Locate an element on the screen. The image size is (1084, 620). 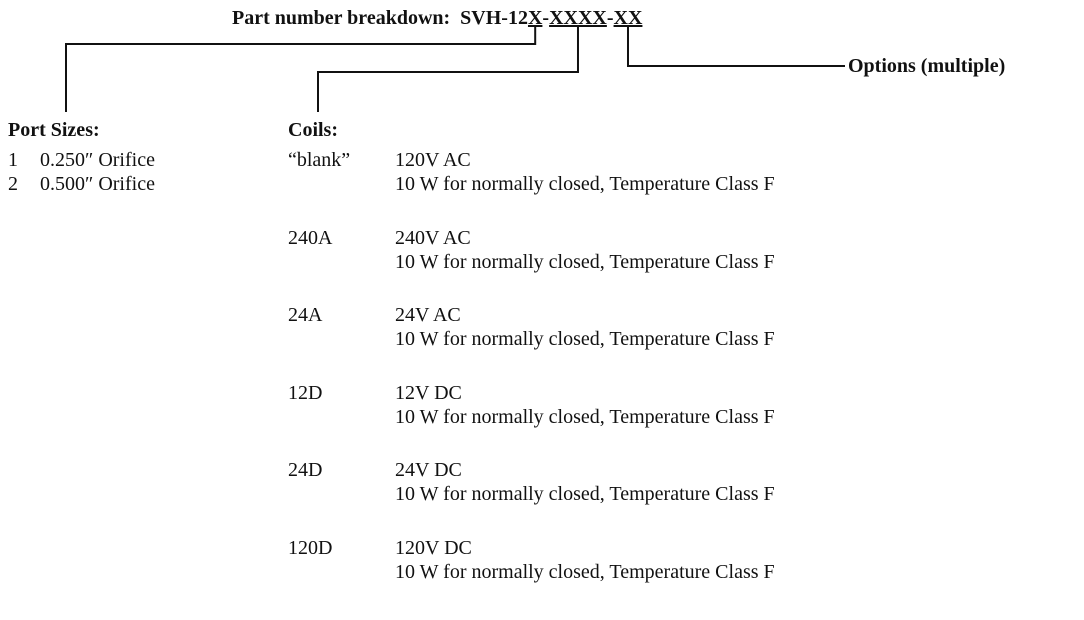
coil-code: 24D is located at coordinates (305, 470).